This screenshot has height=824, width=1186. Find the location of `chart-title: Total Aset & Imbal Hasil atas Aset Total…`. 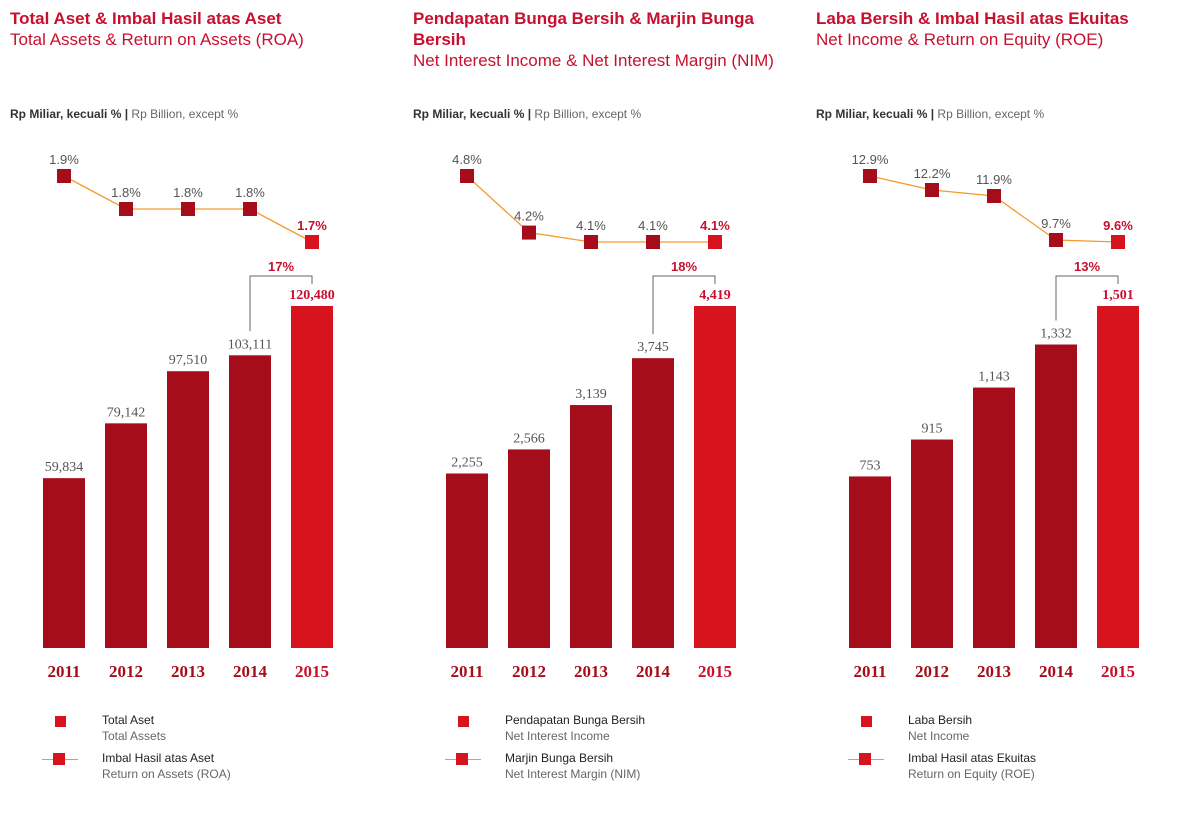

chart-title: Total Aset & Imbal Hasil atas Aset Total… is located at coordinates (197, 29).